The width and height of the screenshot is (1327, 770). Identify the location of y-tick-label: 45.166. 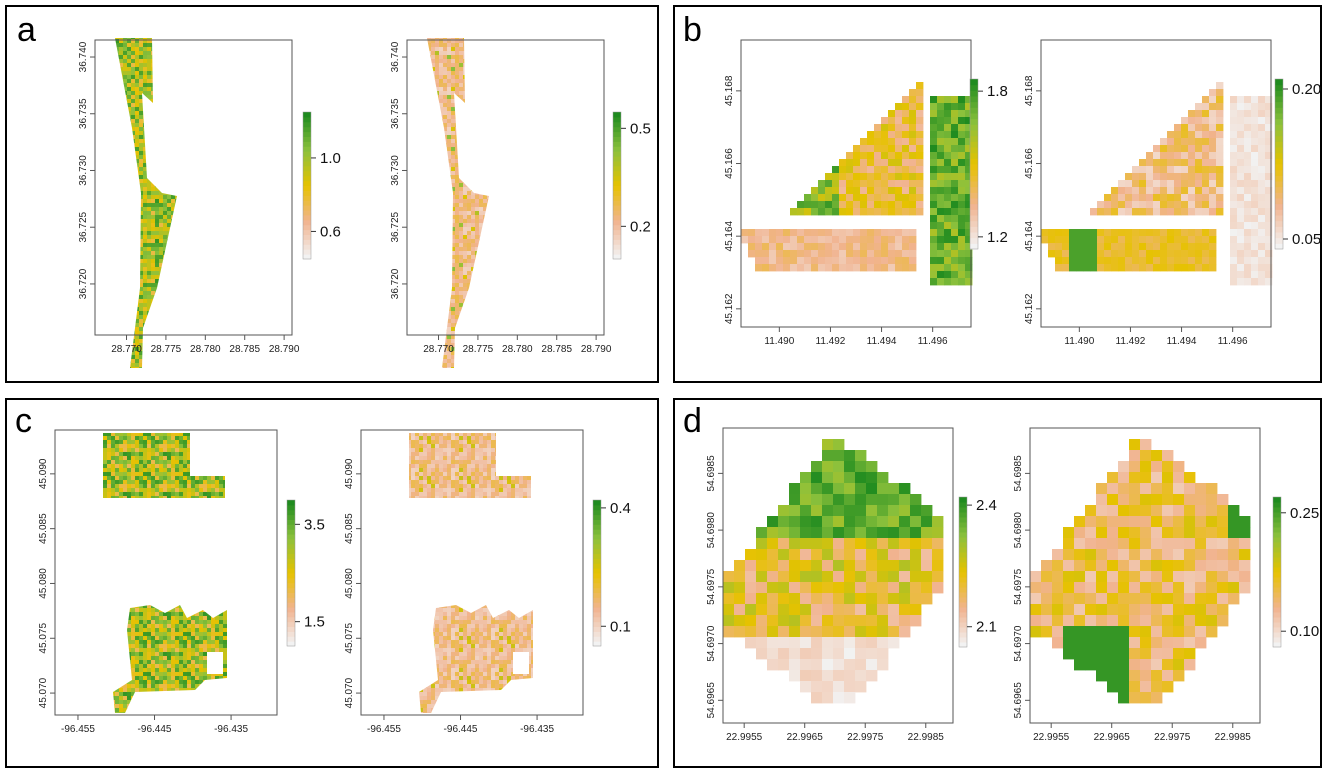
(729, 163).